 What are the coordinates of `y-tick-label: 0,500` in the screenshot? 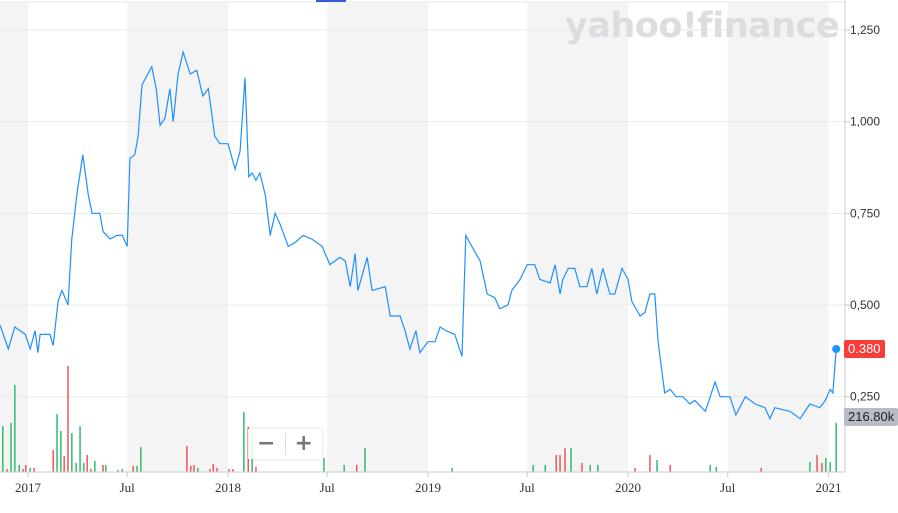 It's located at (865, 305).